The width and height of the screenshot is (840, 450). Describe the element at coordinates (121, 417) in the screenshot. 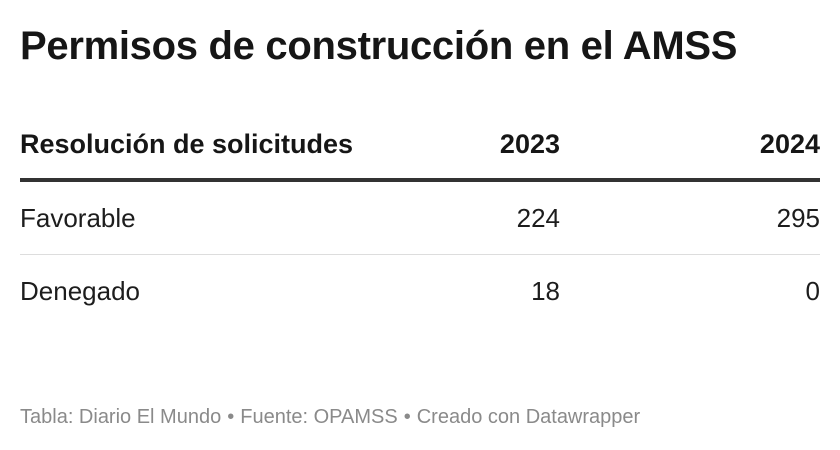

I see `footer-table-credit: Tabla: Diario El Mundo` at that location.